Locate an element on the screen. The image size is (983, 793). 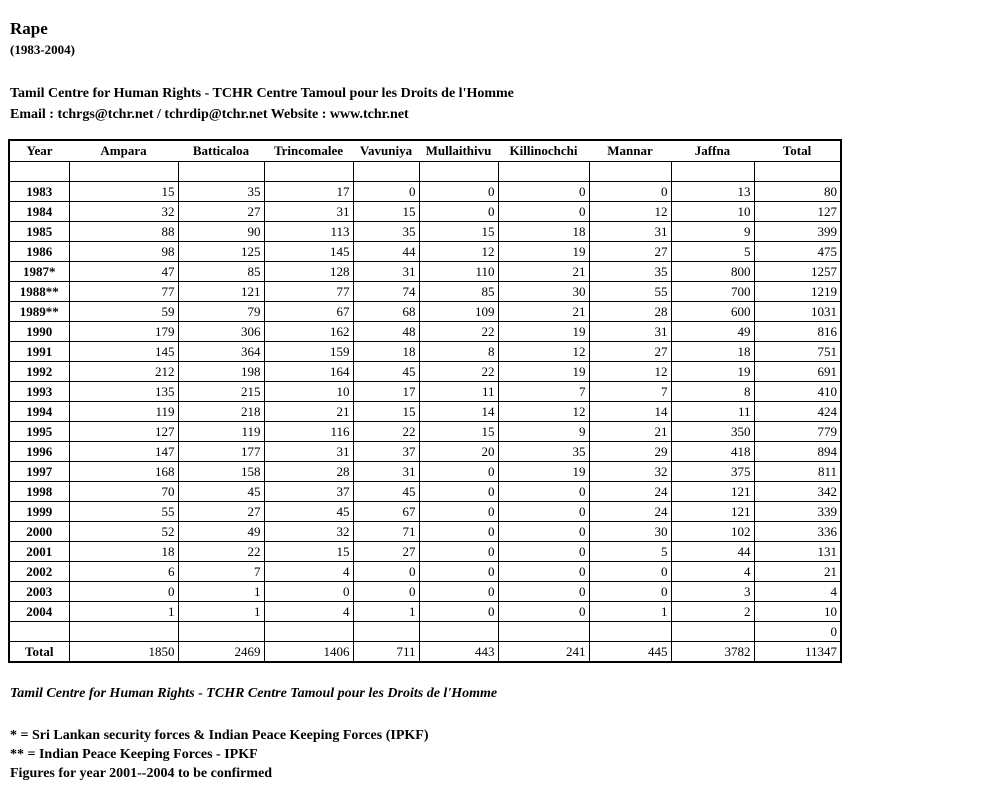
value-cell: 27 is located at coordinates (221, 511).